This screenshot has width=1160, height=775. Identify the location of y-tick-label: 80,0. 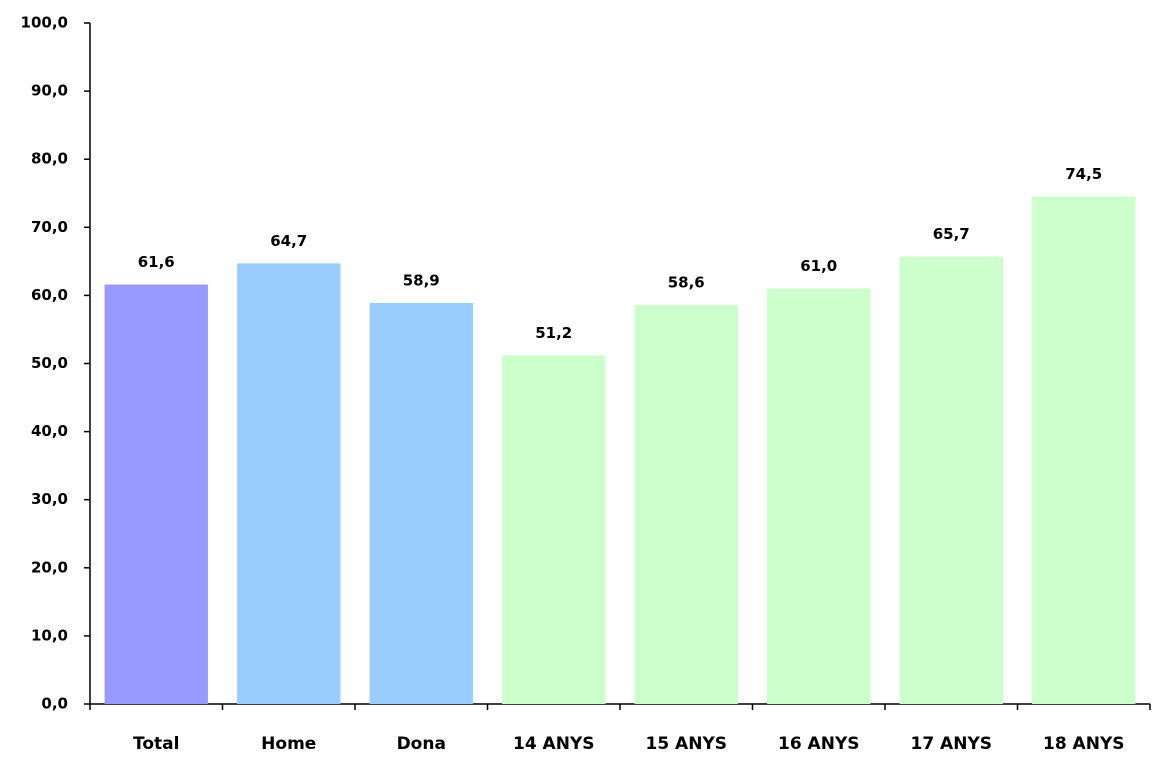
(49, 159).